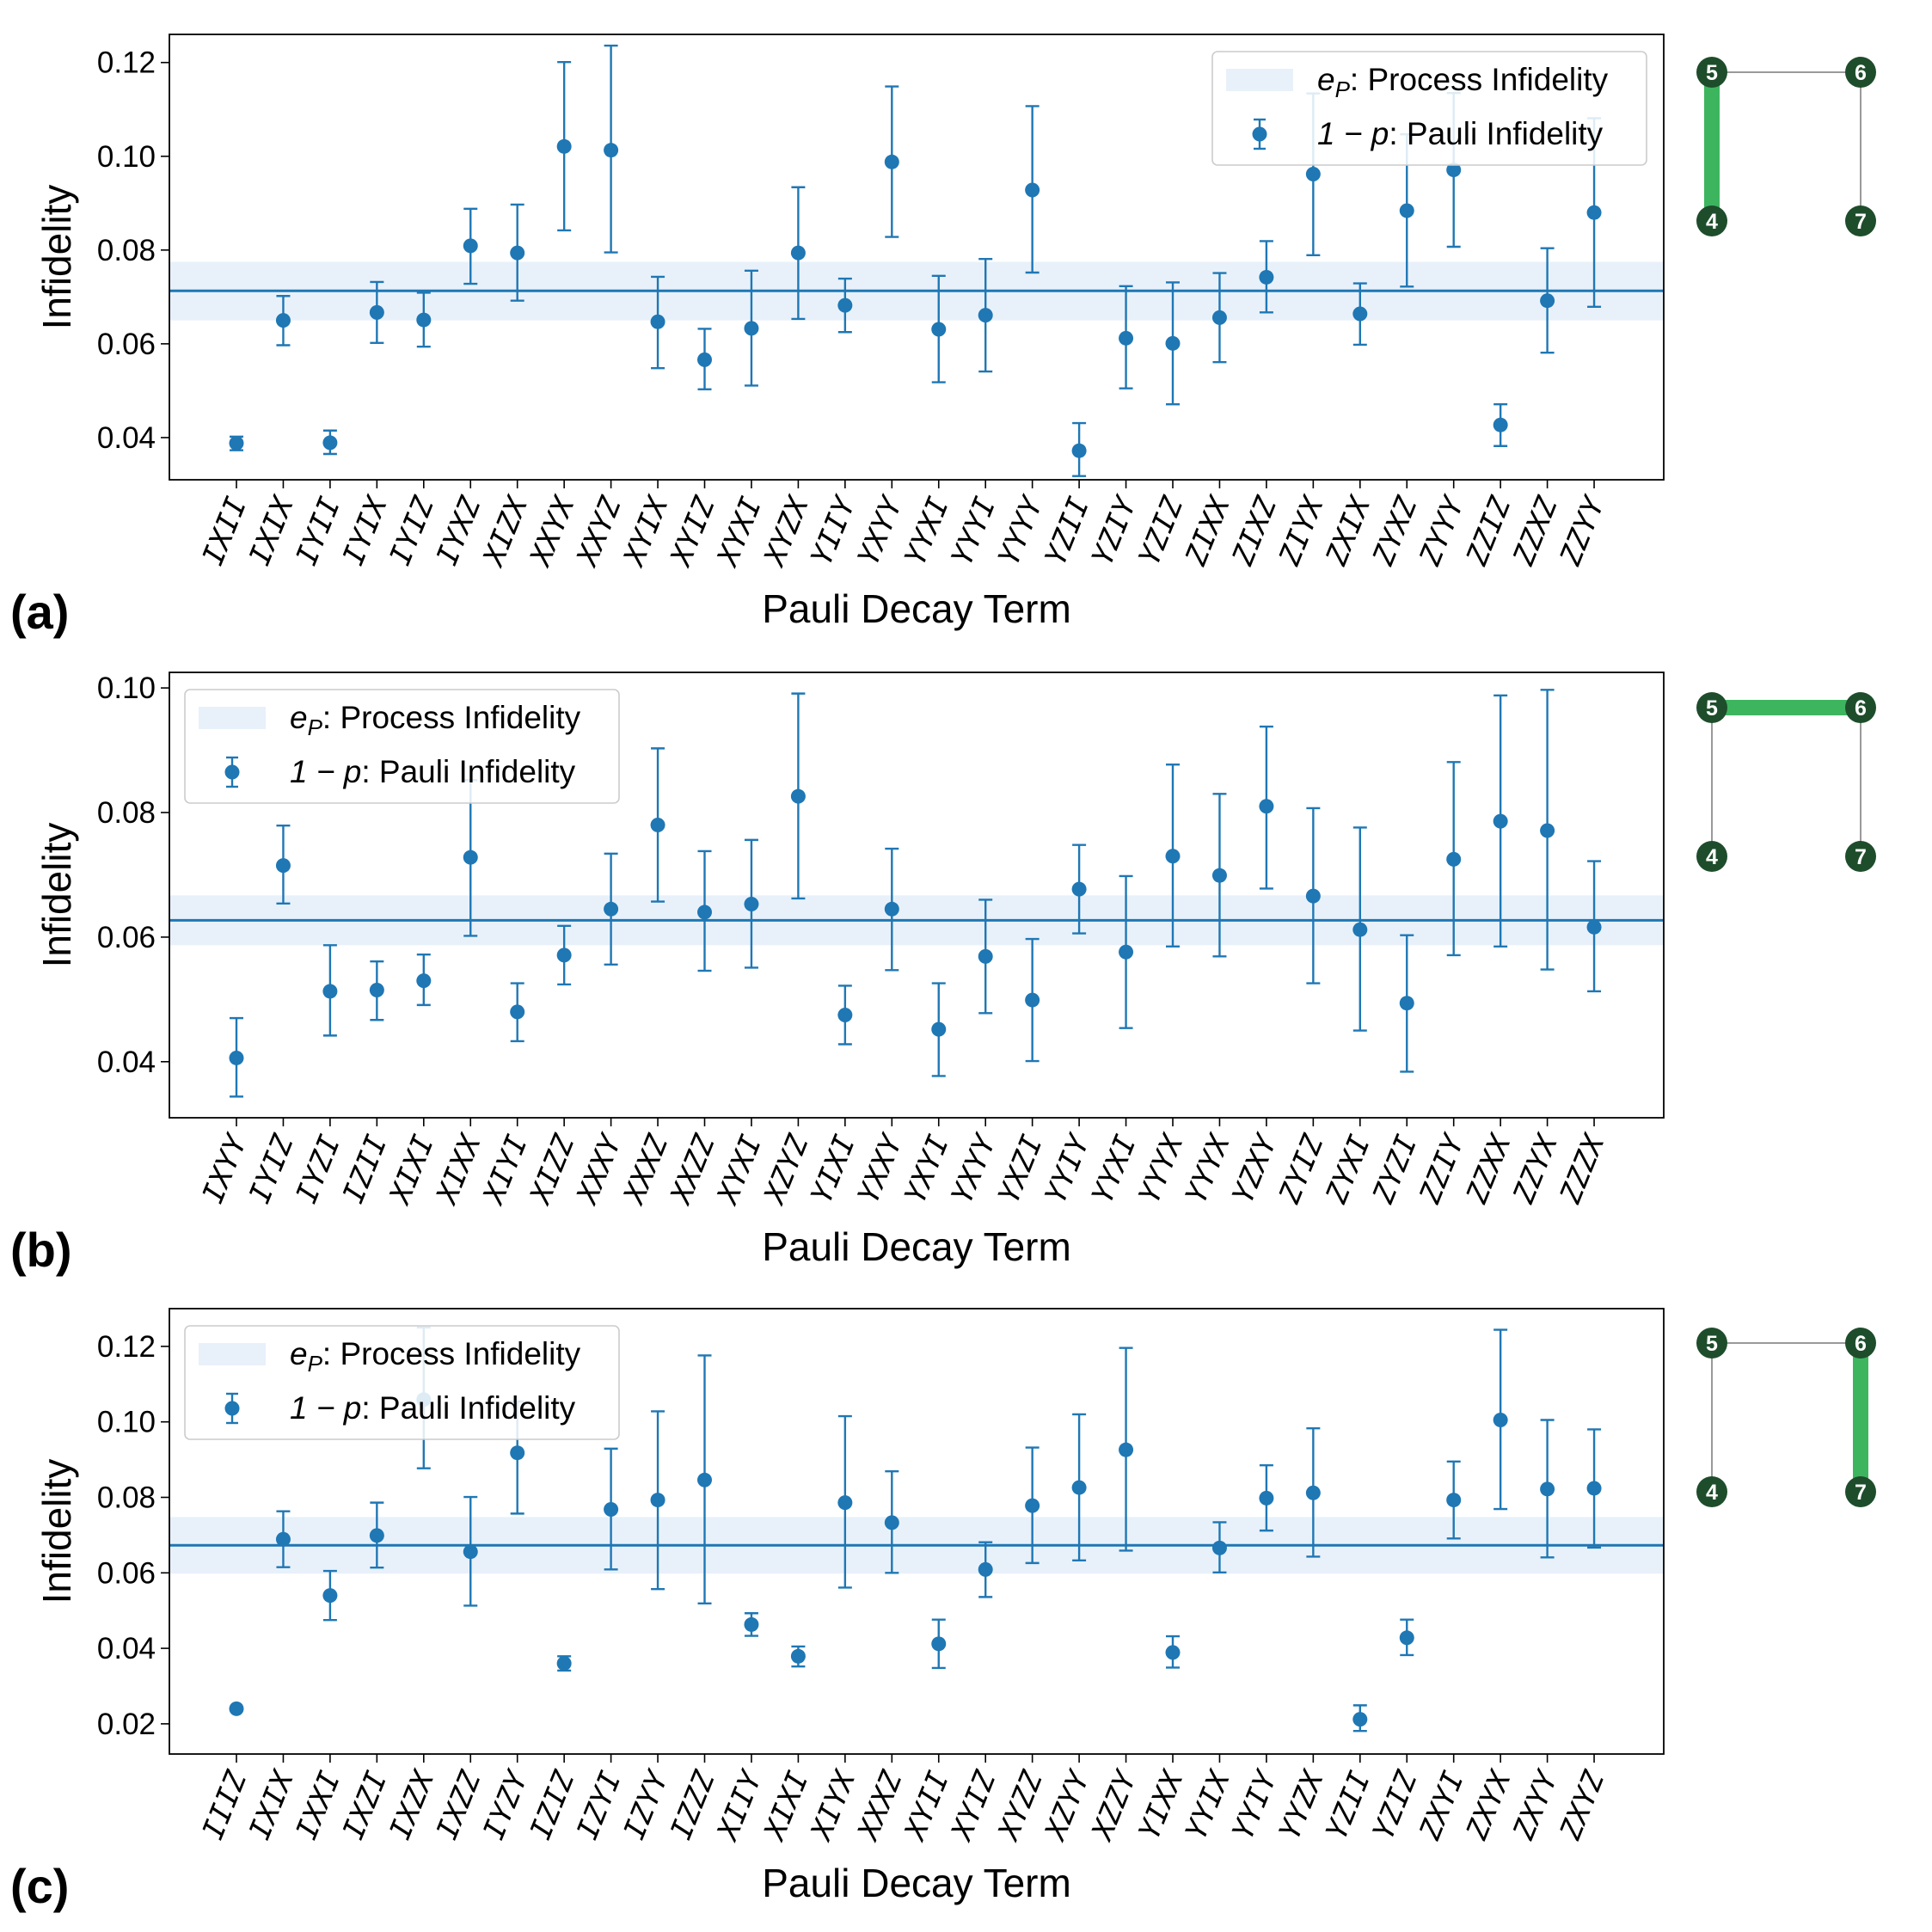 This screenshot has height=1932, width=1932. What do you see at coordinates (39, 612) in the screenshot?
I see `panel-label: (a)` at bounding box center [39, 612].